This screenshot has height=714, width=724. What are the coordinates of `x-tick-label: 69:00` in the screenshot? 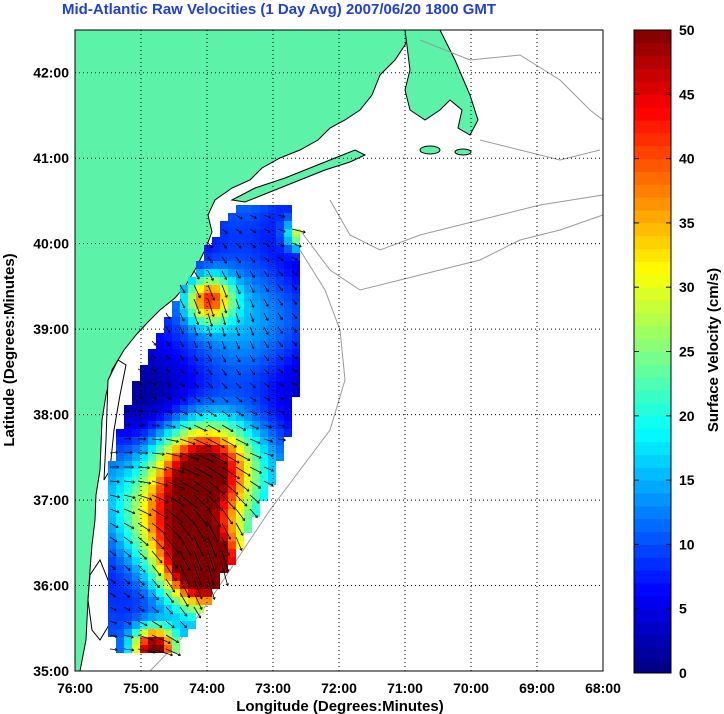 It's located at (537, 688).